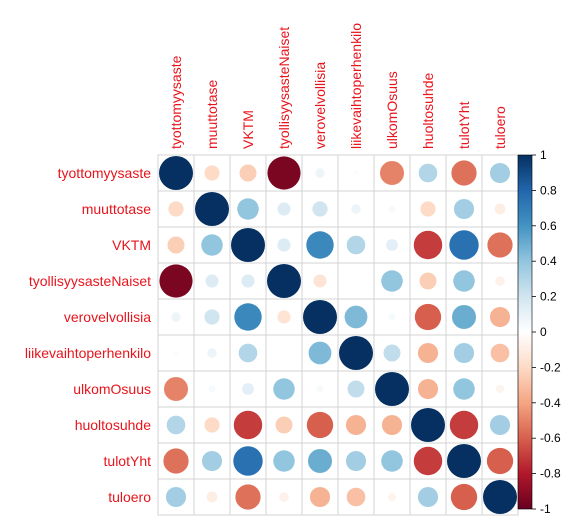 Image resolution: width=568 pixels, height=516 pixels. What do you see at coordinates (548, 297) in the screenshot?
I see `colorbar-tick-label: 0.2` at bounding box center [548, 297].